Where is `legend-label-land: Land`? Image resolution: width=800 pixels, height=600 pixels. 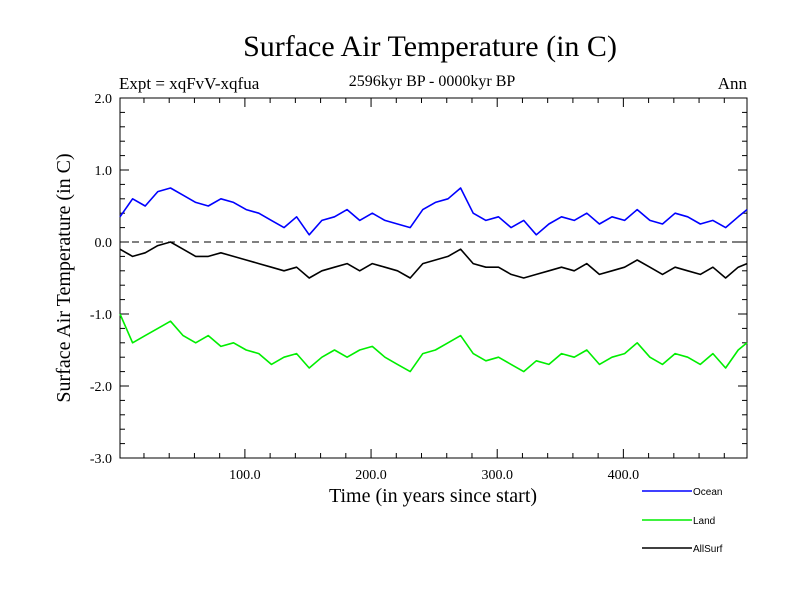 legend-label-land: Land is located at coordinates (704, 521).